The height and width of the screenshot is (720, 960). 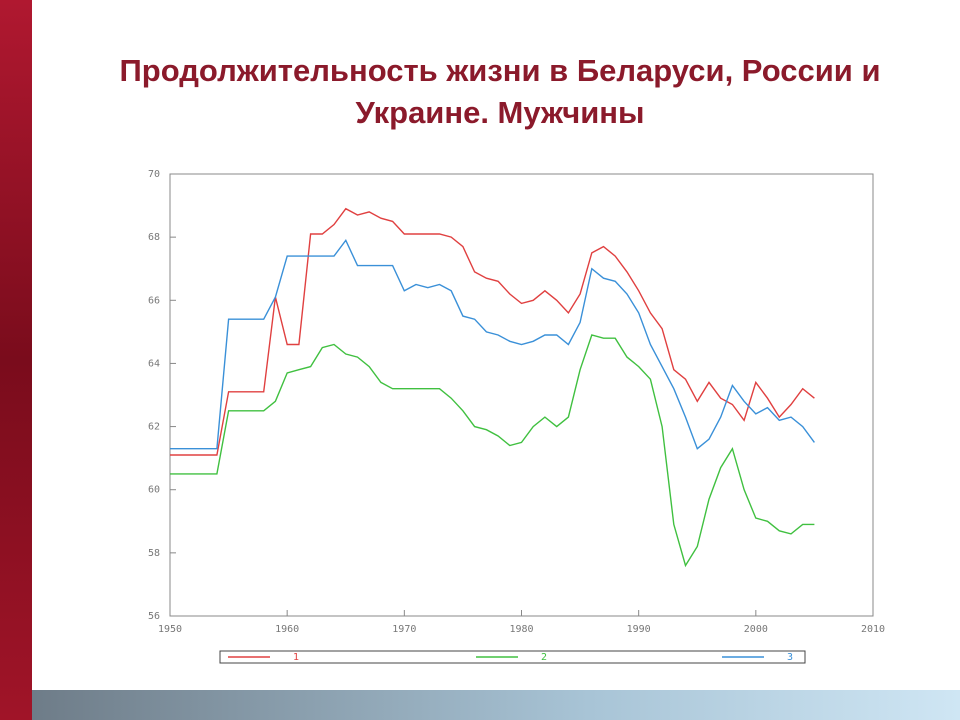 I want to click on legend-label: 2, so click(x=544, y=657).